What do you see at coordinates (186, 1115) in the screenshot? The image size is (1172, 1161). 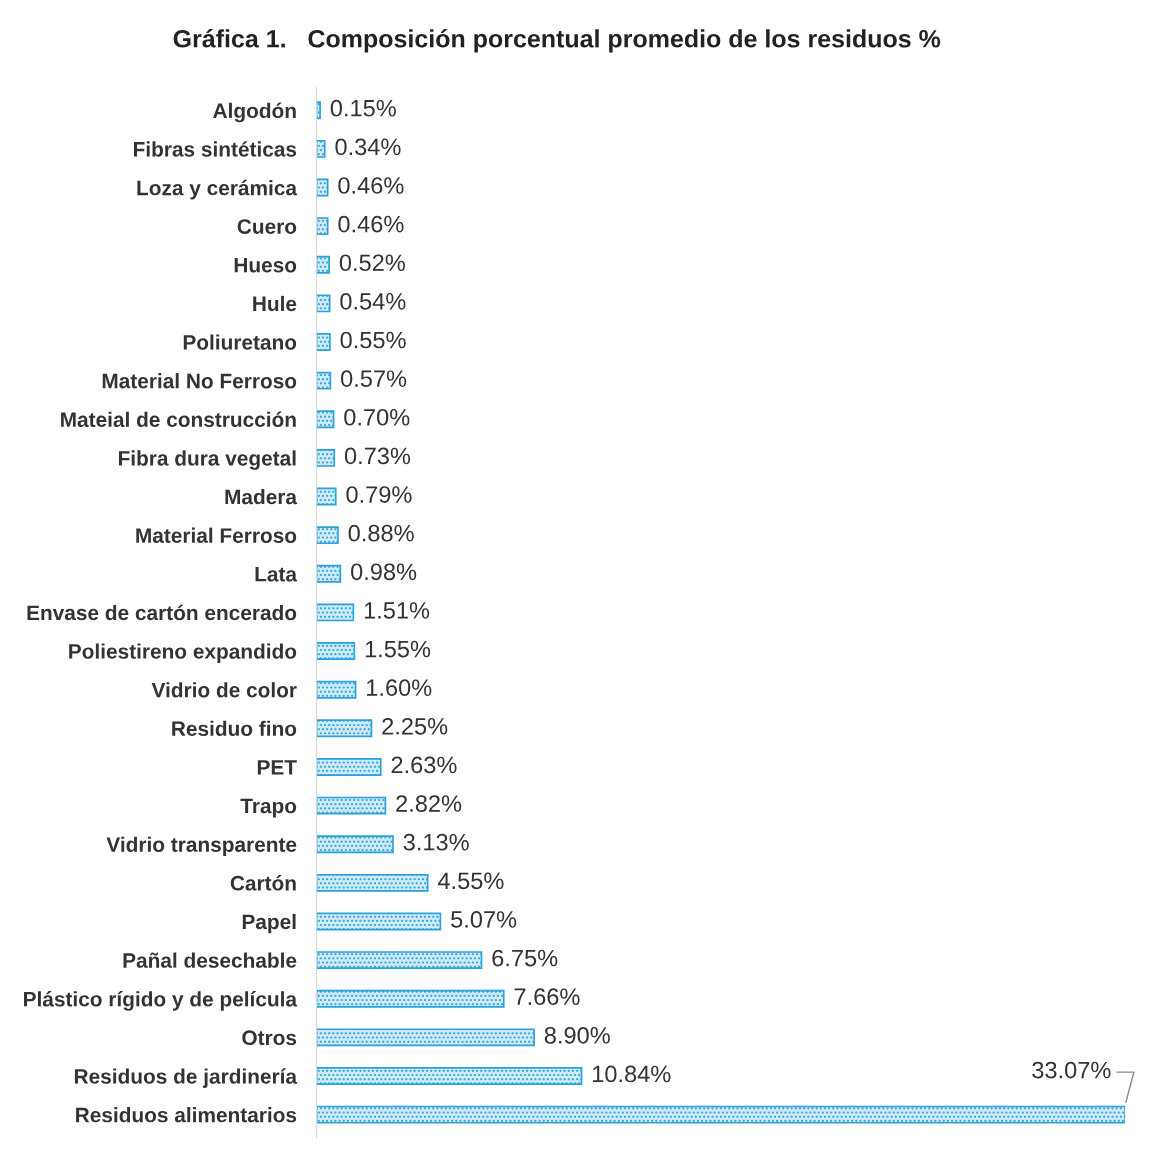 I see `y-tick-label: Residuos alimentarios` at bounding box center [186, 1115].